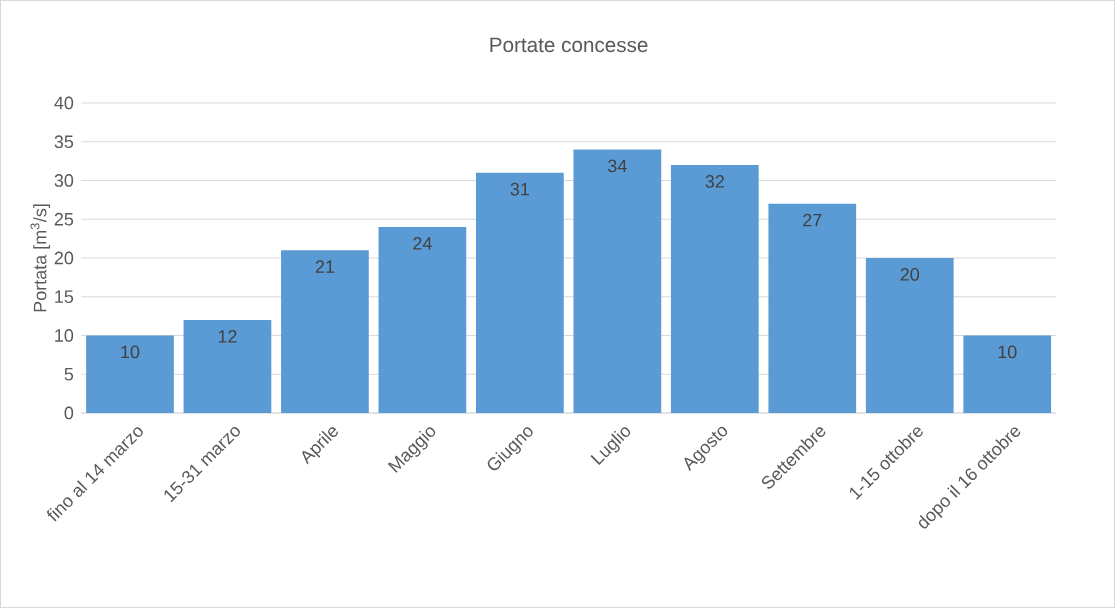 This screenshot has height=608, width=1115. I want to click on data-label: 34, so click(617, 166).